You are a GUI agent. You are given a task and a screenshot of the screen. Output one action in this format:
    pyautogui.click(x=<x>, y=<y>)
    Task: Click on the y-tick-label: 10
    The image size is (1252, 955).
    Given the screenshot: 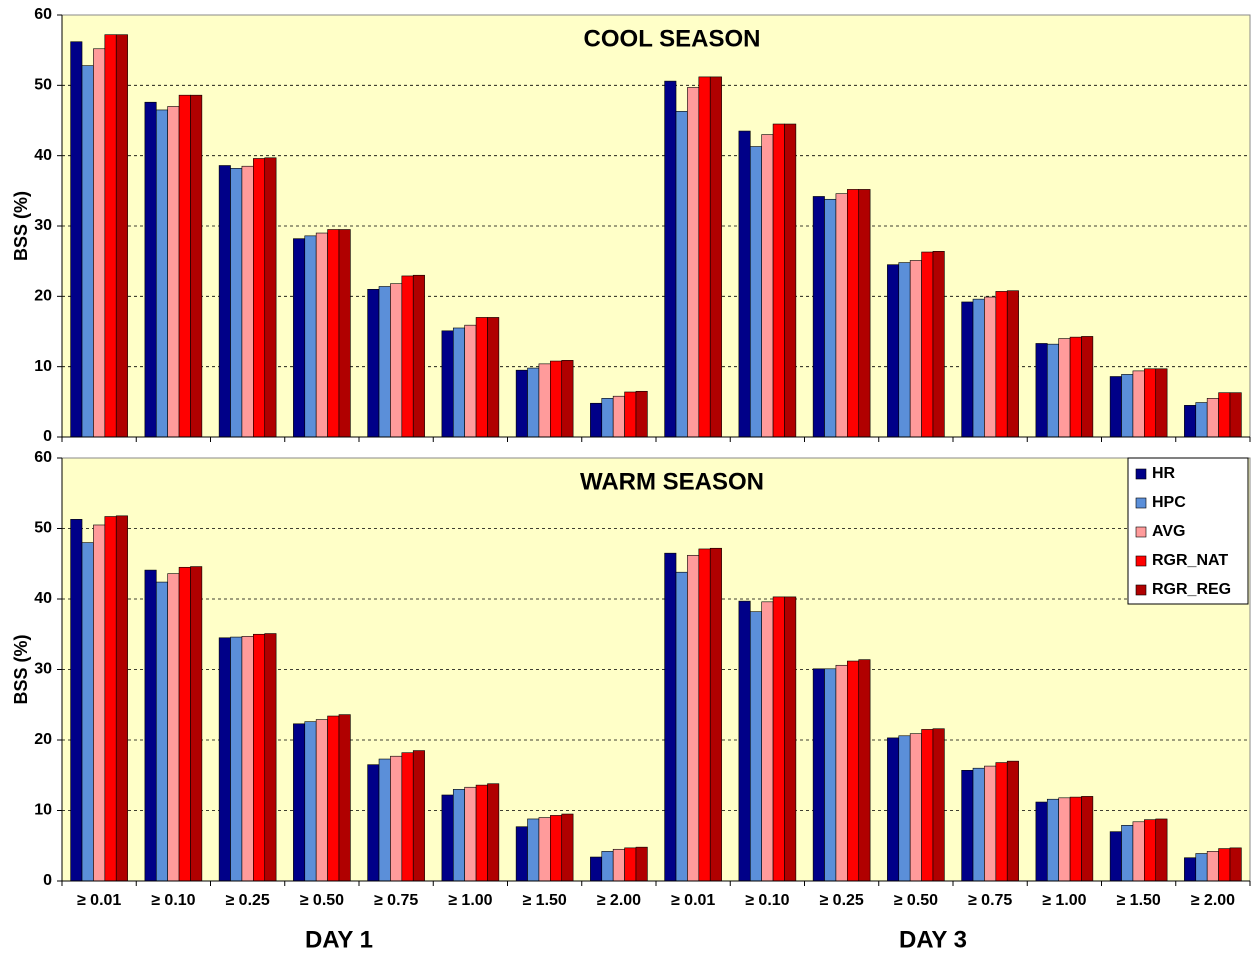 What is the action you would take?
    pyautogui.click(x=43, y=366)
    